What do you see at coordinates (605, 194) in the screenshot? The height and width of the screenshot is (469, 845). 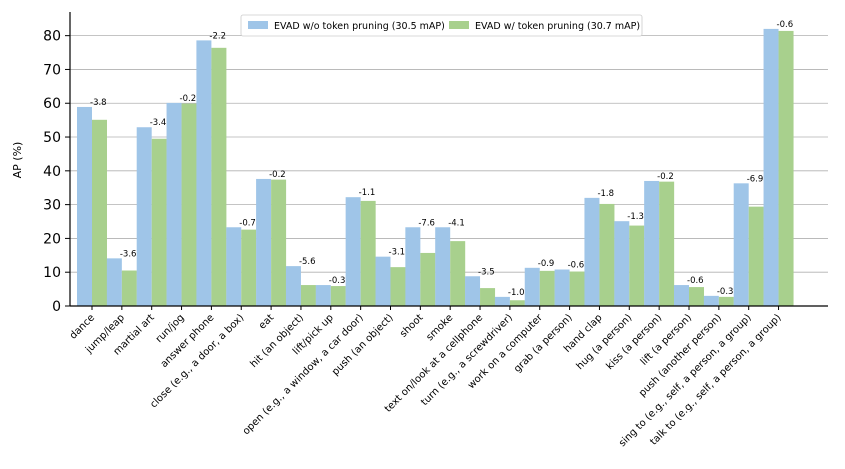 I see `delta-label: -1.8` at bounding box center [605, 194].